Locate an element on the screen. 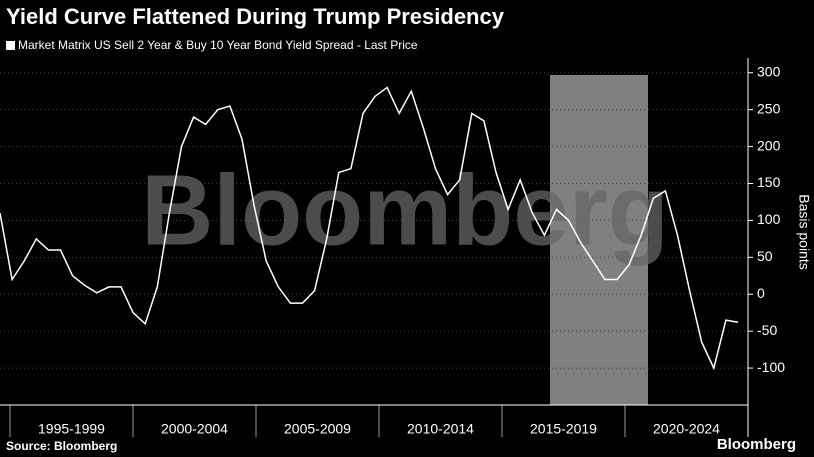  x-tick-label: 2015-2019 is located at coordinates (563, 429).